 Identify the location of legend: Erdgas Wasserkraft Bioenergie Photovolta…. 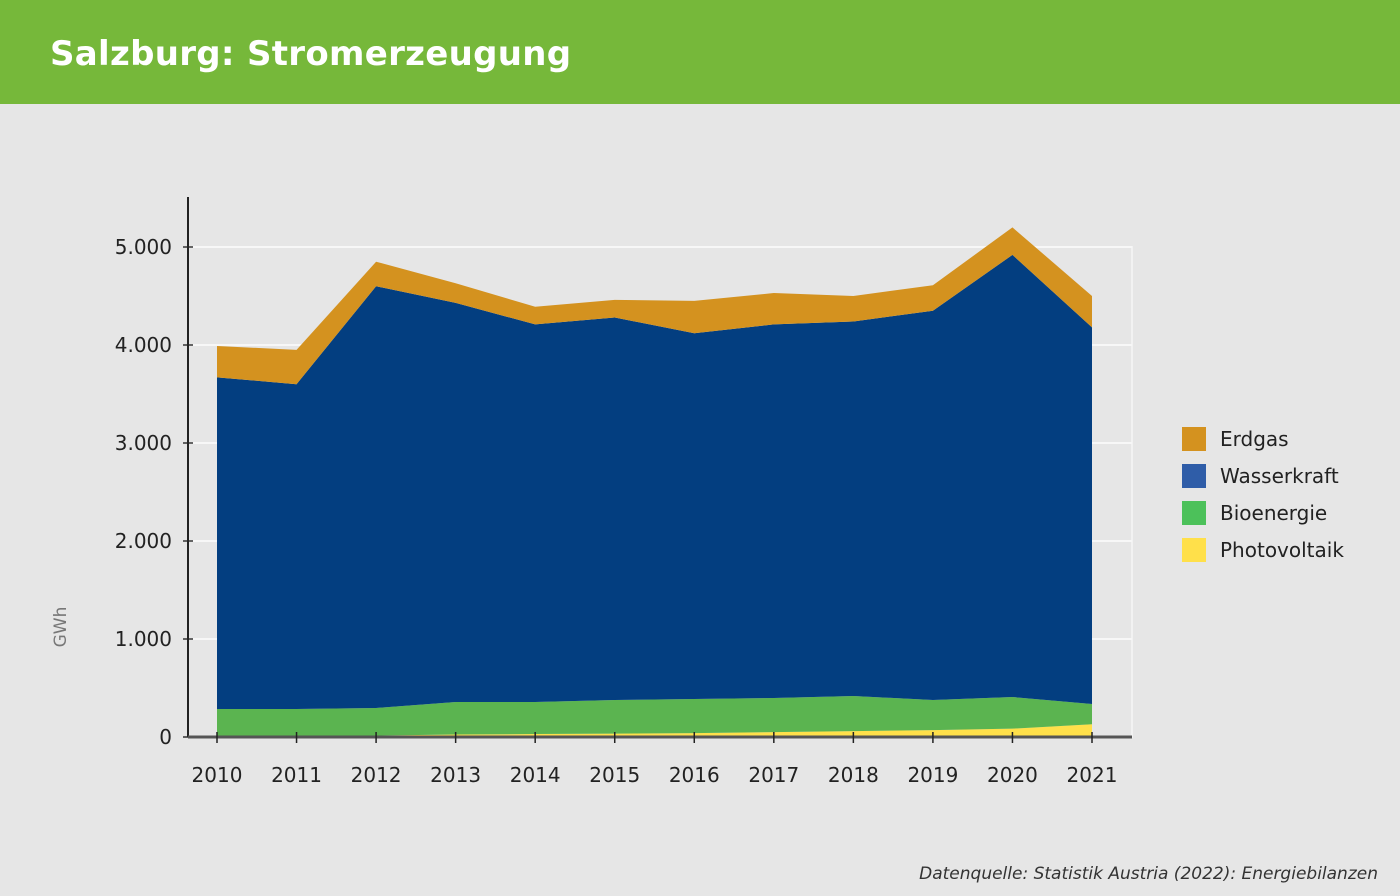
(1263, 494).